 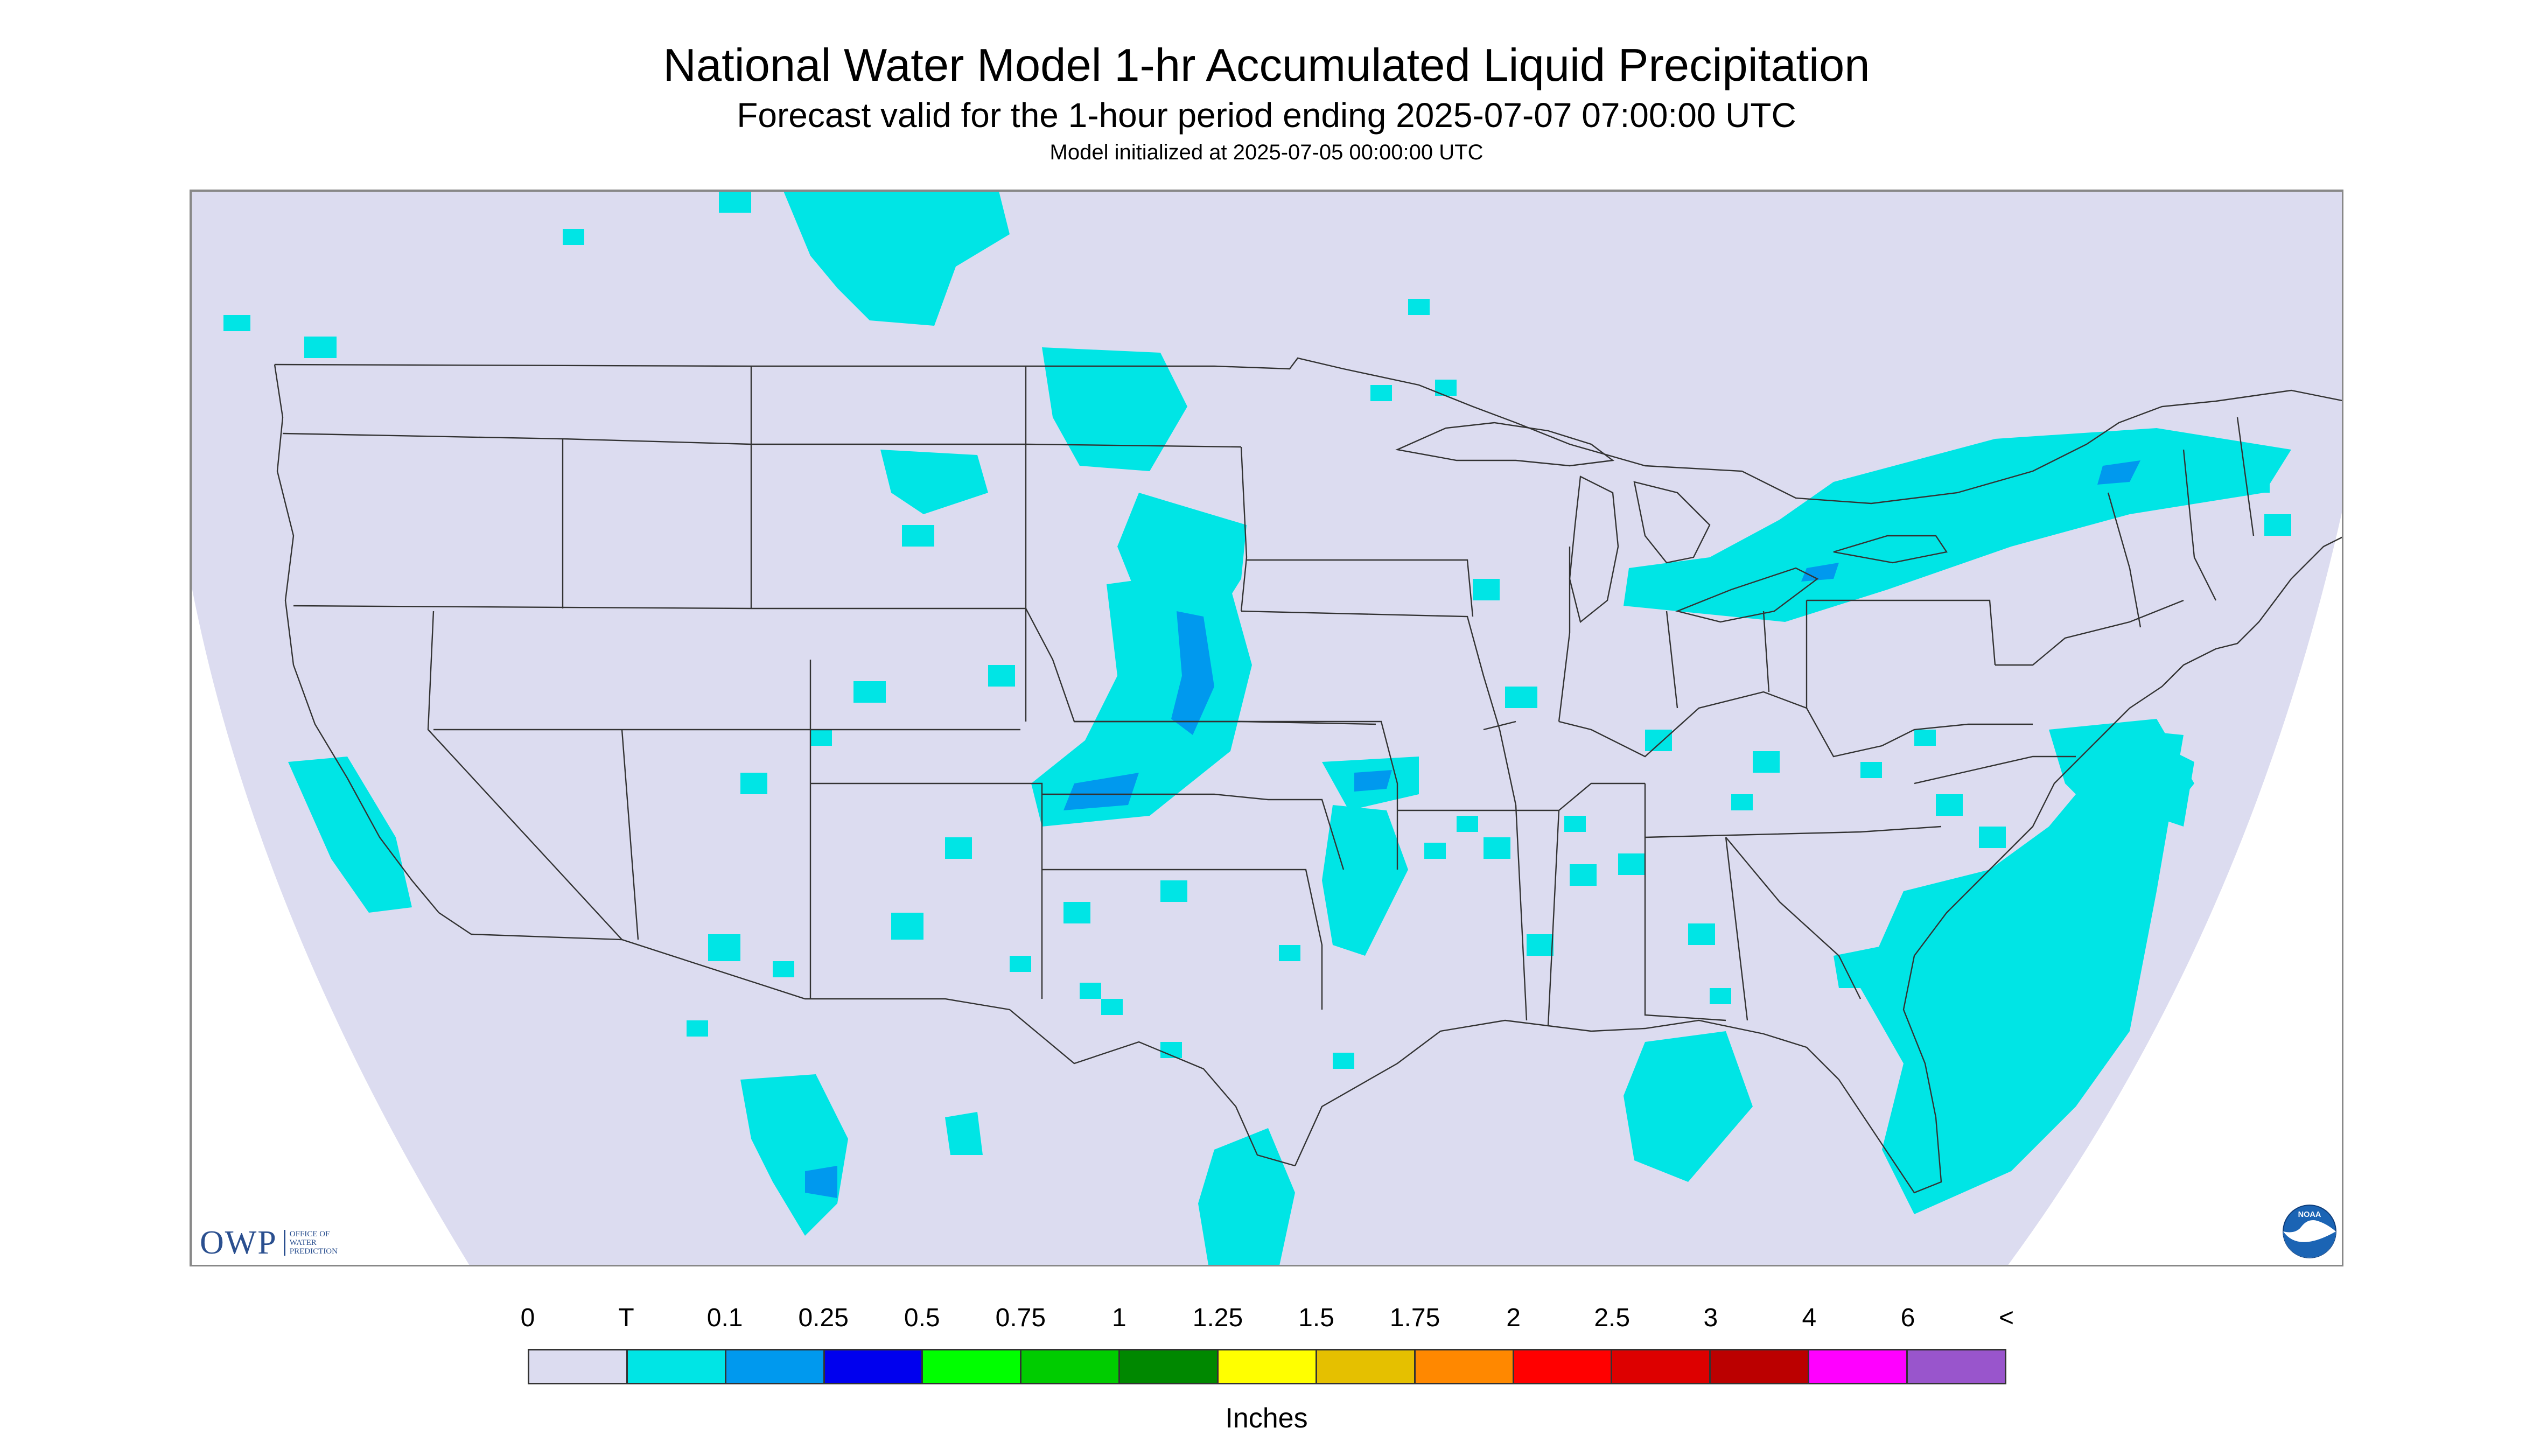 What do you see at coordinates (1414, 1318) in the screenshot?
I see `legend-label: 1.75` at bounding box center [1414, 1318].